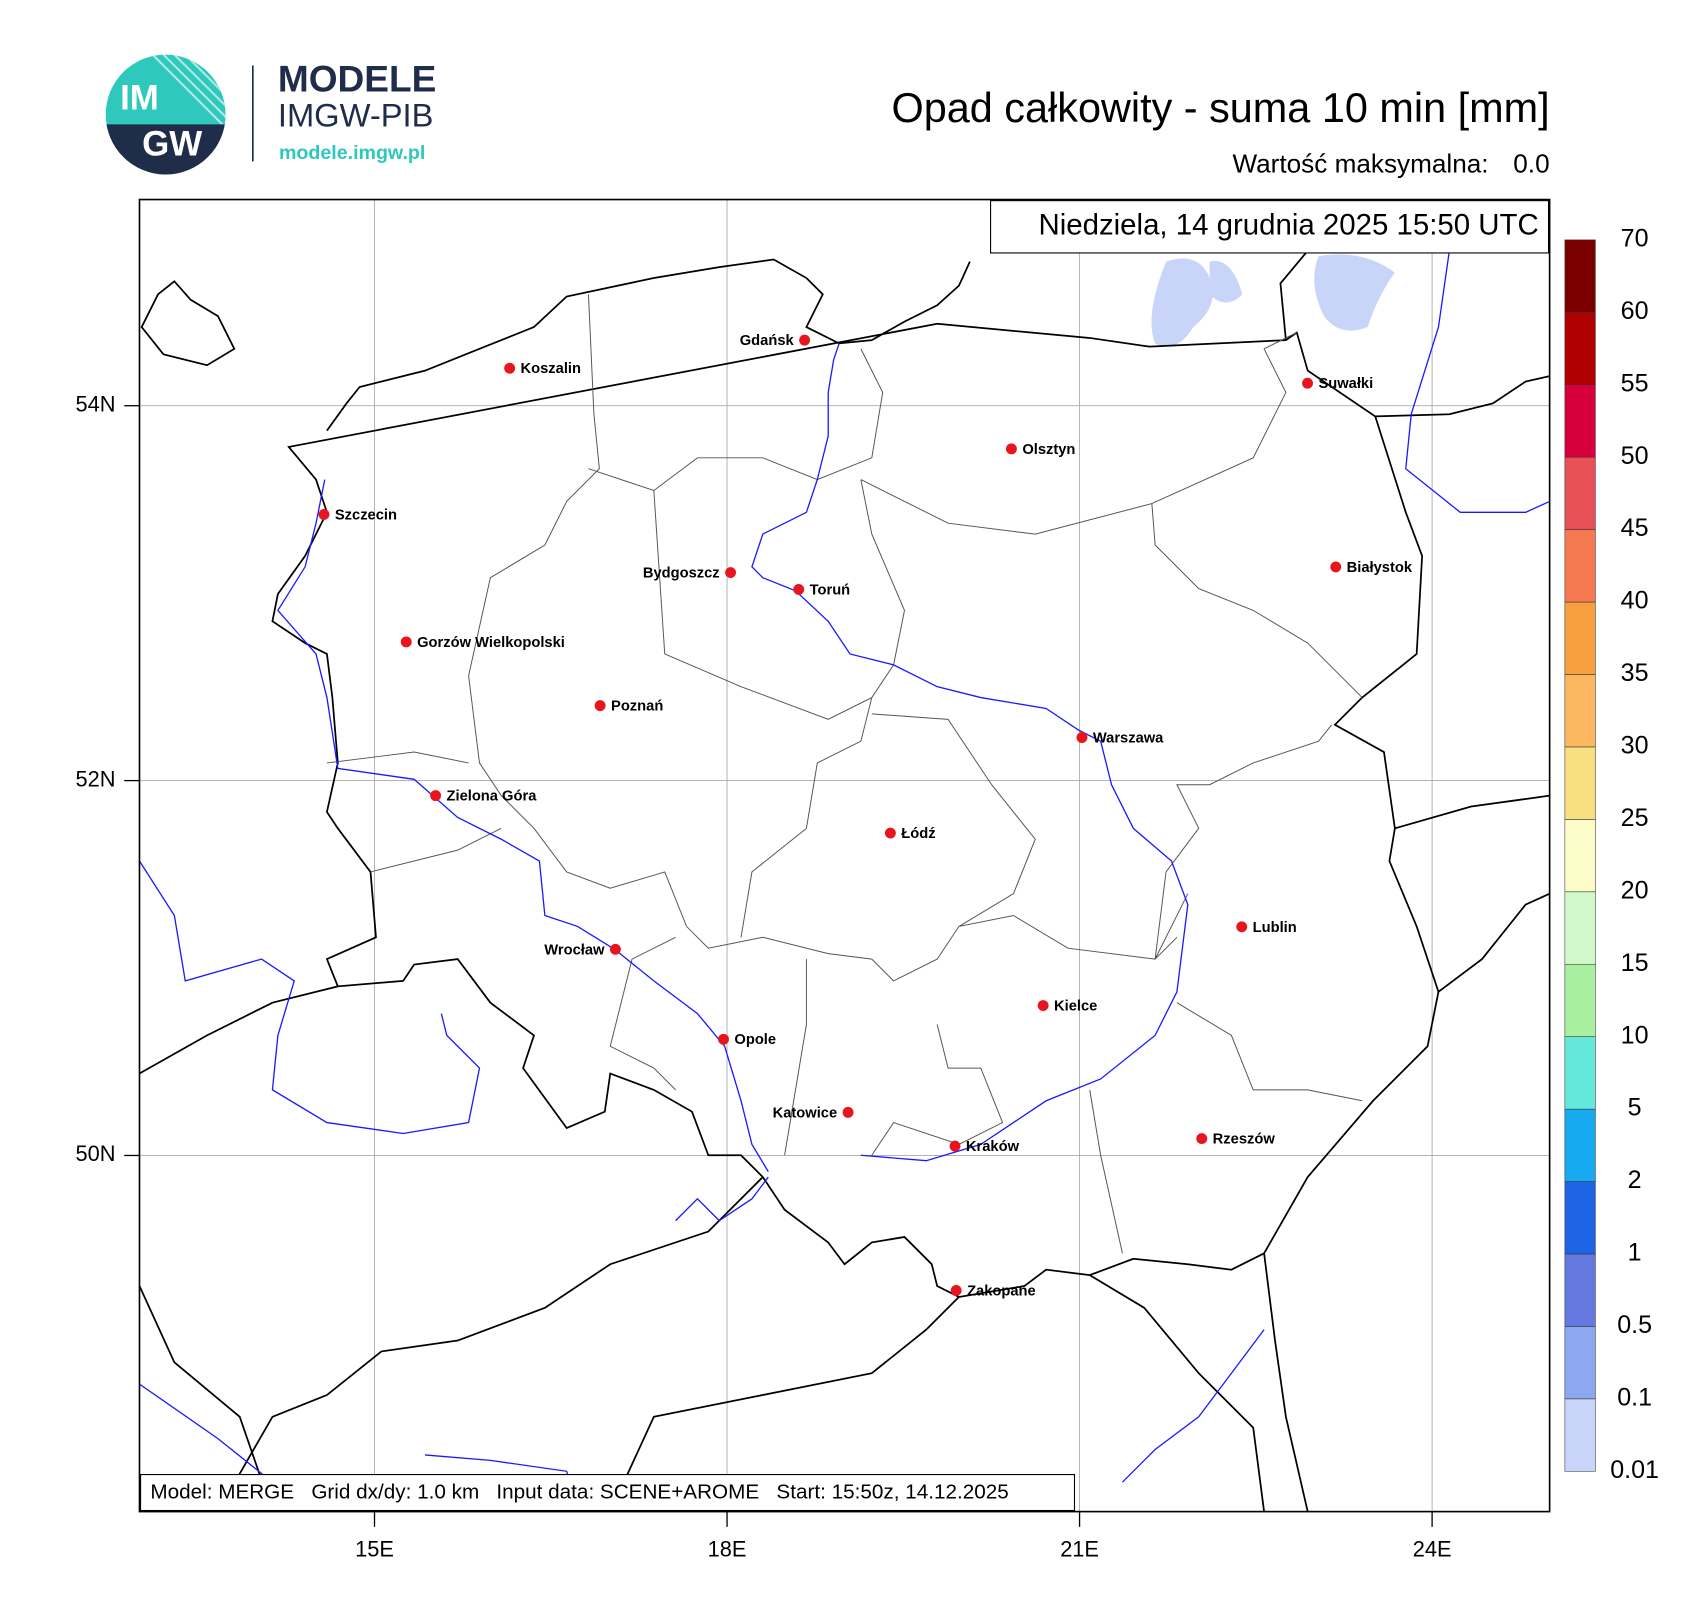  What do you see at coordinates (1635, 238) in the screenshot?
I see `colorbar-label: 70` at bounding box center [1635, 238].